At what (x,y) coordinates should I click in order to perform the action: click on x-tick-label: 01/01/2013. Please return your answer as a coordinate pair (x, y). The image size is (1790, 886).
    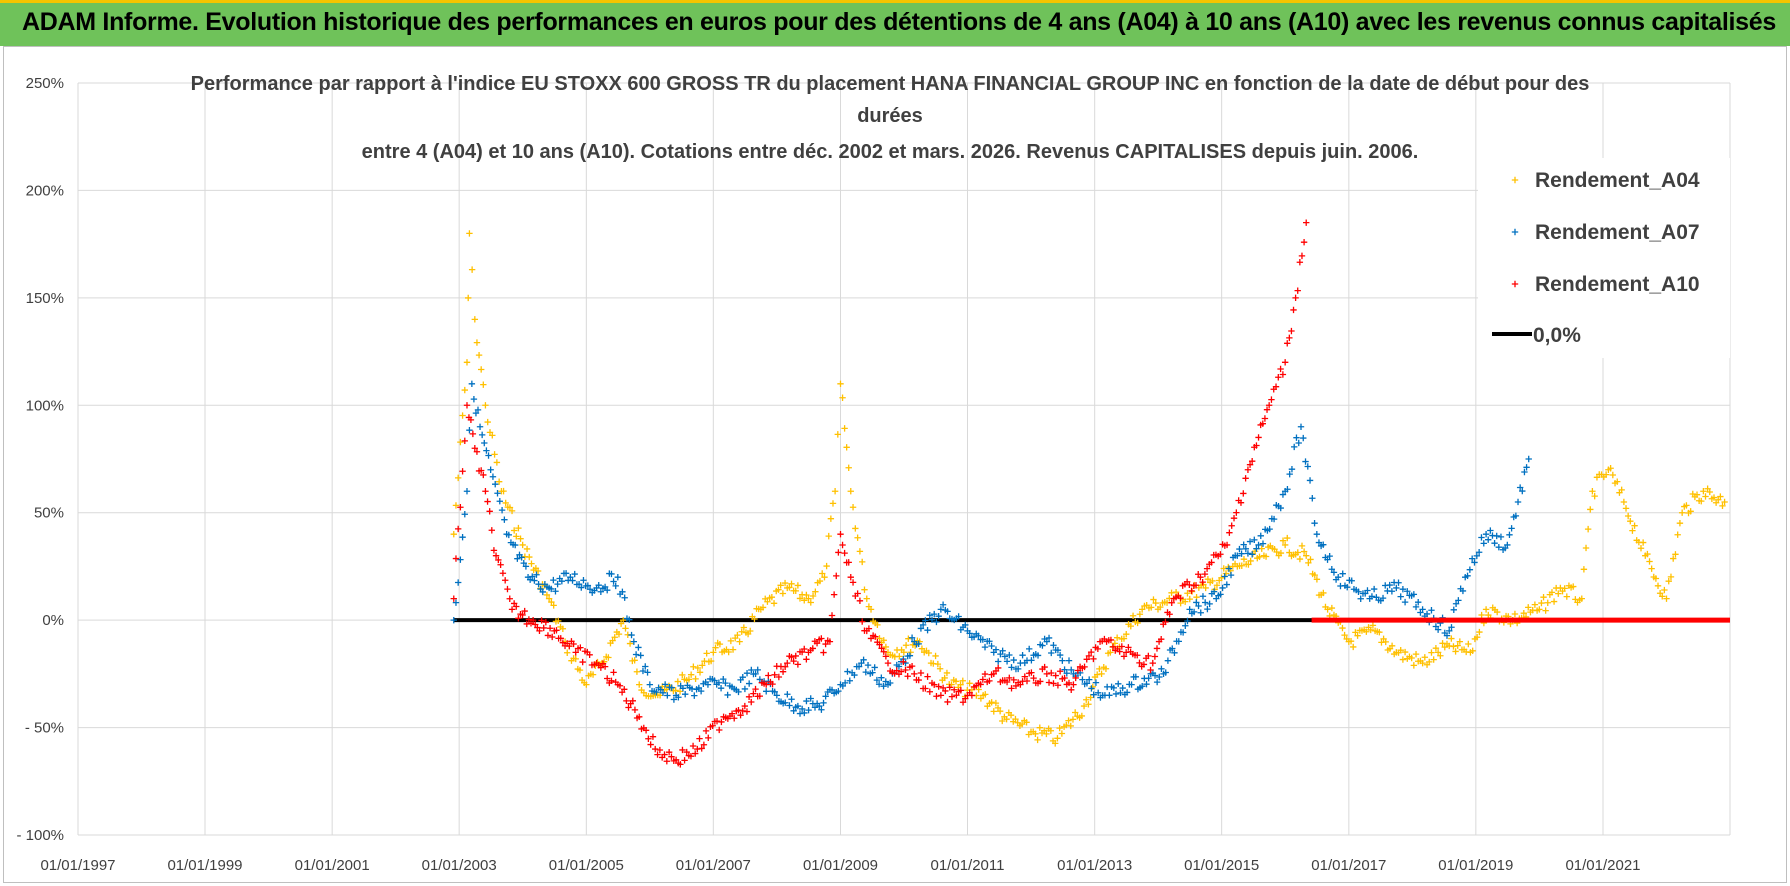
    Looking at the image, I should click on (1094, 865).